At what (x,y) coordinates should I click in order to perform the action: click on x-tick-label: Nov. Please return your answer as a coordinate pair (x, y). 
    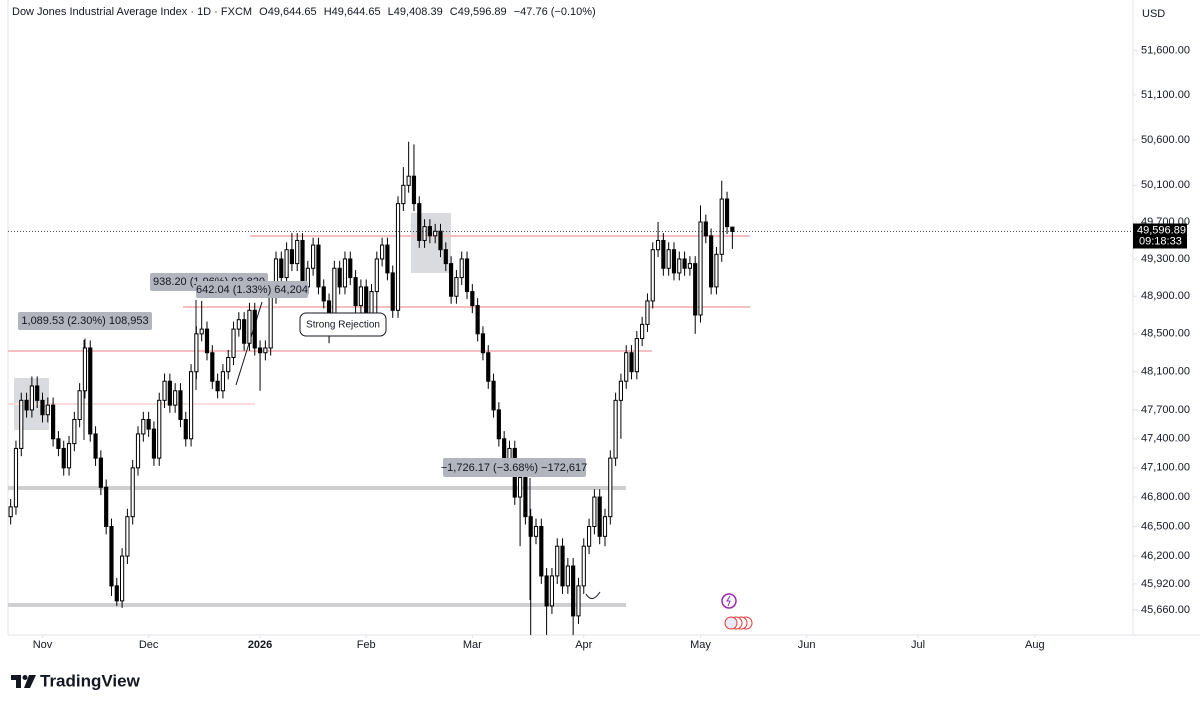
    Looking at the image, I should click on (43, 645).